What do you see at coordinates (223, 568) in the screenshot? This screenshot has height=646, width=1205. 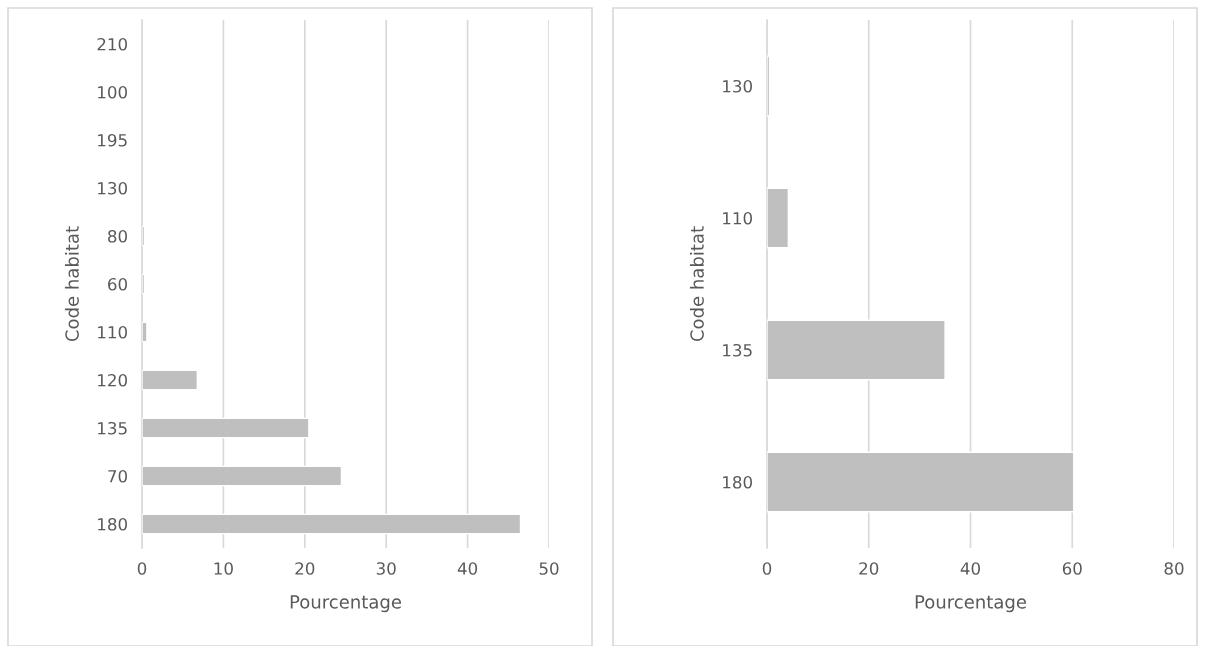 I see `x-tick-label: 10` at bounding box center [223, 568].